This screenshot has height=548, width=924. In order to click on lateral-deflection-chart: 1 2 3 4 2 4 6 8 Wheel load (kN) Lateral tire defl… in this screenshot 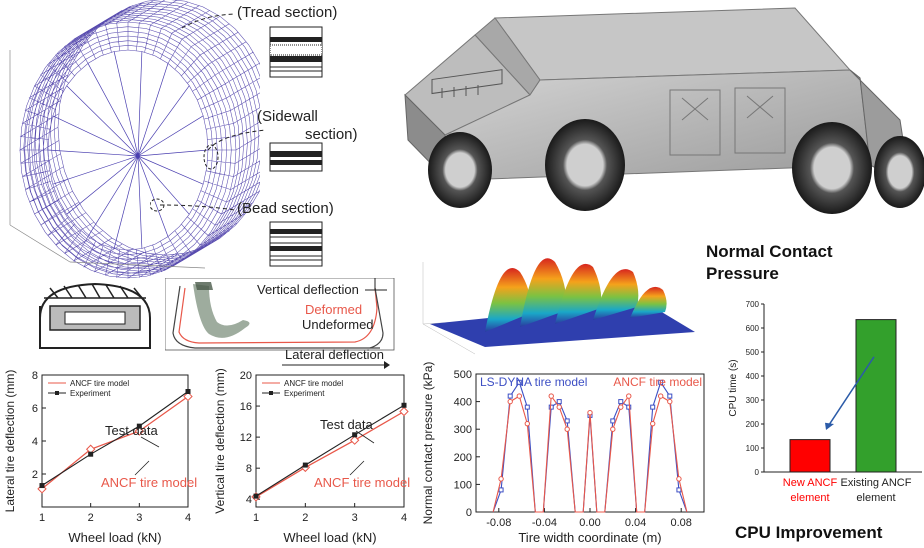, I will do `click(100, 457)`.